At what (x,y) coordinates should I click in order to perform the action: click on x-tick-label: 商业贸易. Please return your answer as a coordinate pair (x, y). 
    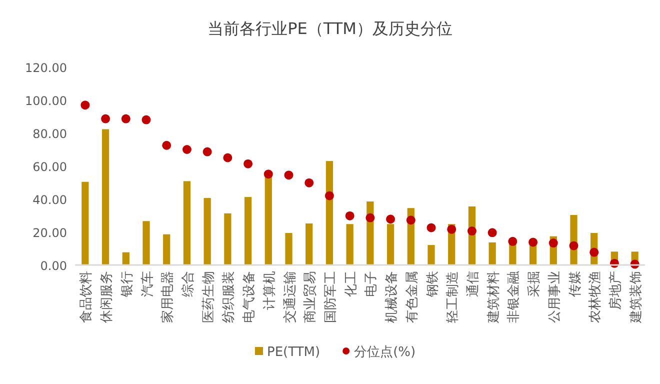
    Looking at the image, I should click on (310, 297).